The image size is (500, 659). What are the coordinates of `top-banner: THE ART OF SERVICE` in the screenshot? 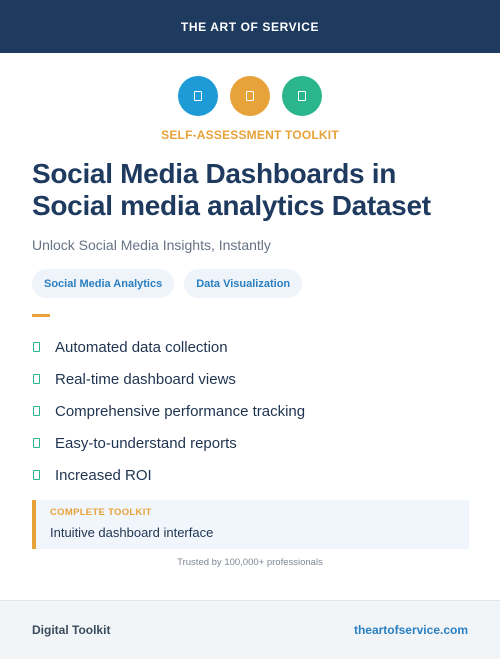 It's located at (250, 26).